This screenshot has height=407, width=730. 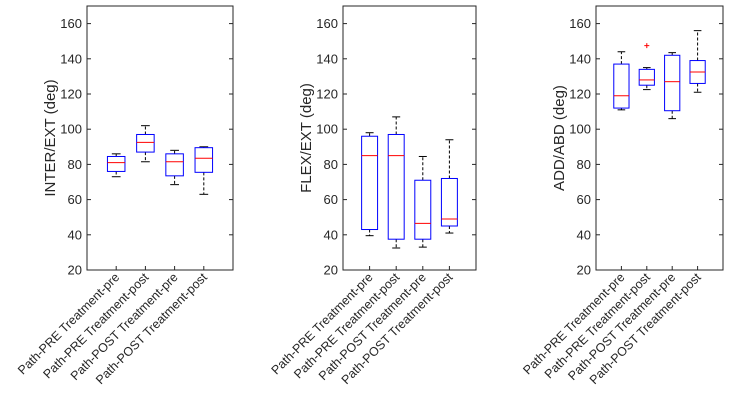 What do you see at coordinates (559, 138) in the screenshot?
I see `y-axis-label: ADD/ABD (deg)` at bounding box center [559, 138].